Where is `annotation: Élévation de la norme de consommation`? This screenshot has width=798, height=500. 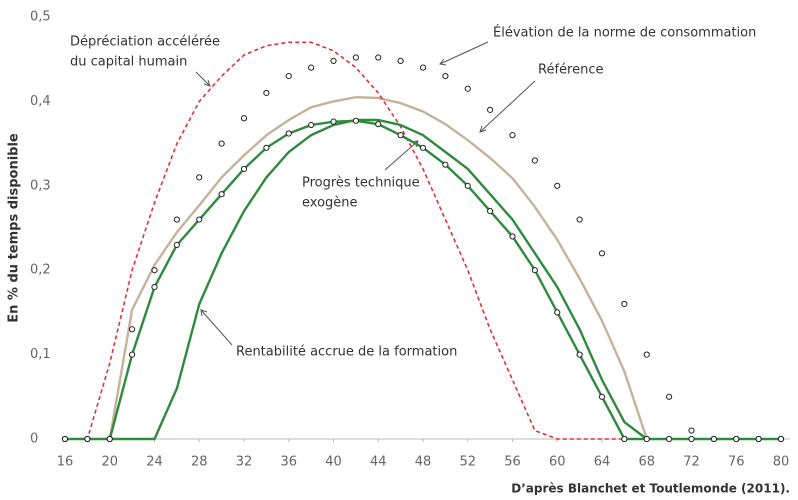
annotation: Élévation de la norme de consommation is located at coordinates (624, 33).